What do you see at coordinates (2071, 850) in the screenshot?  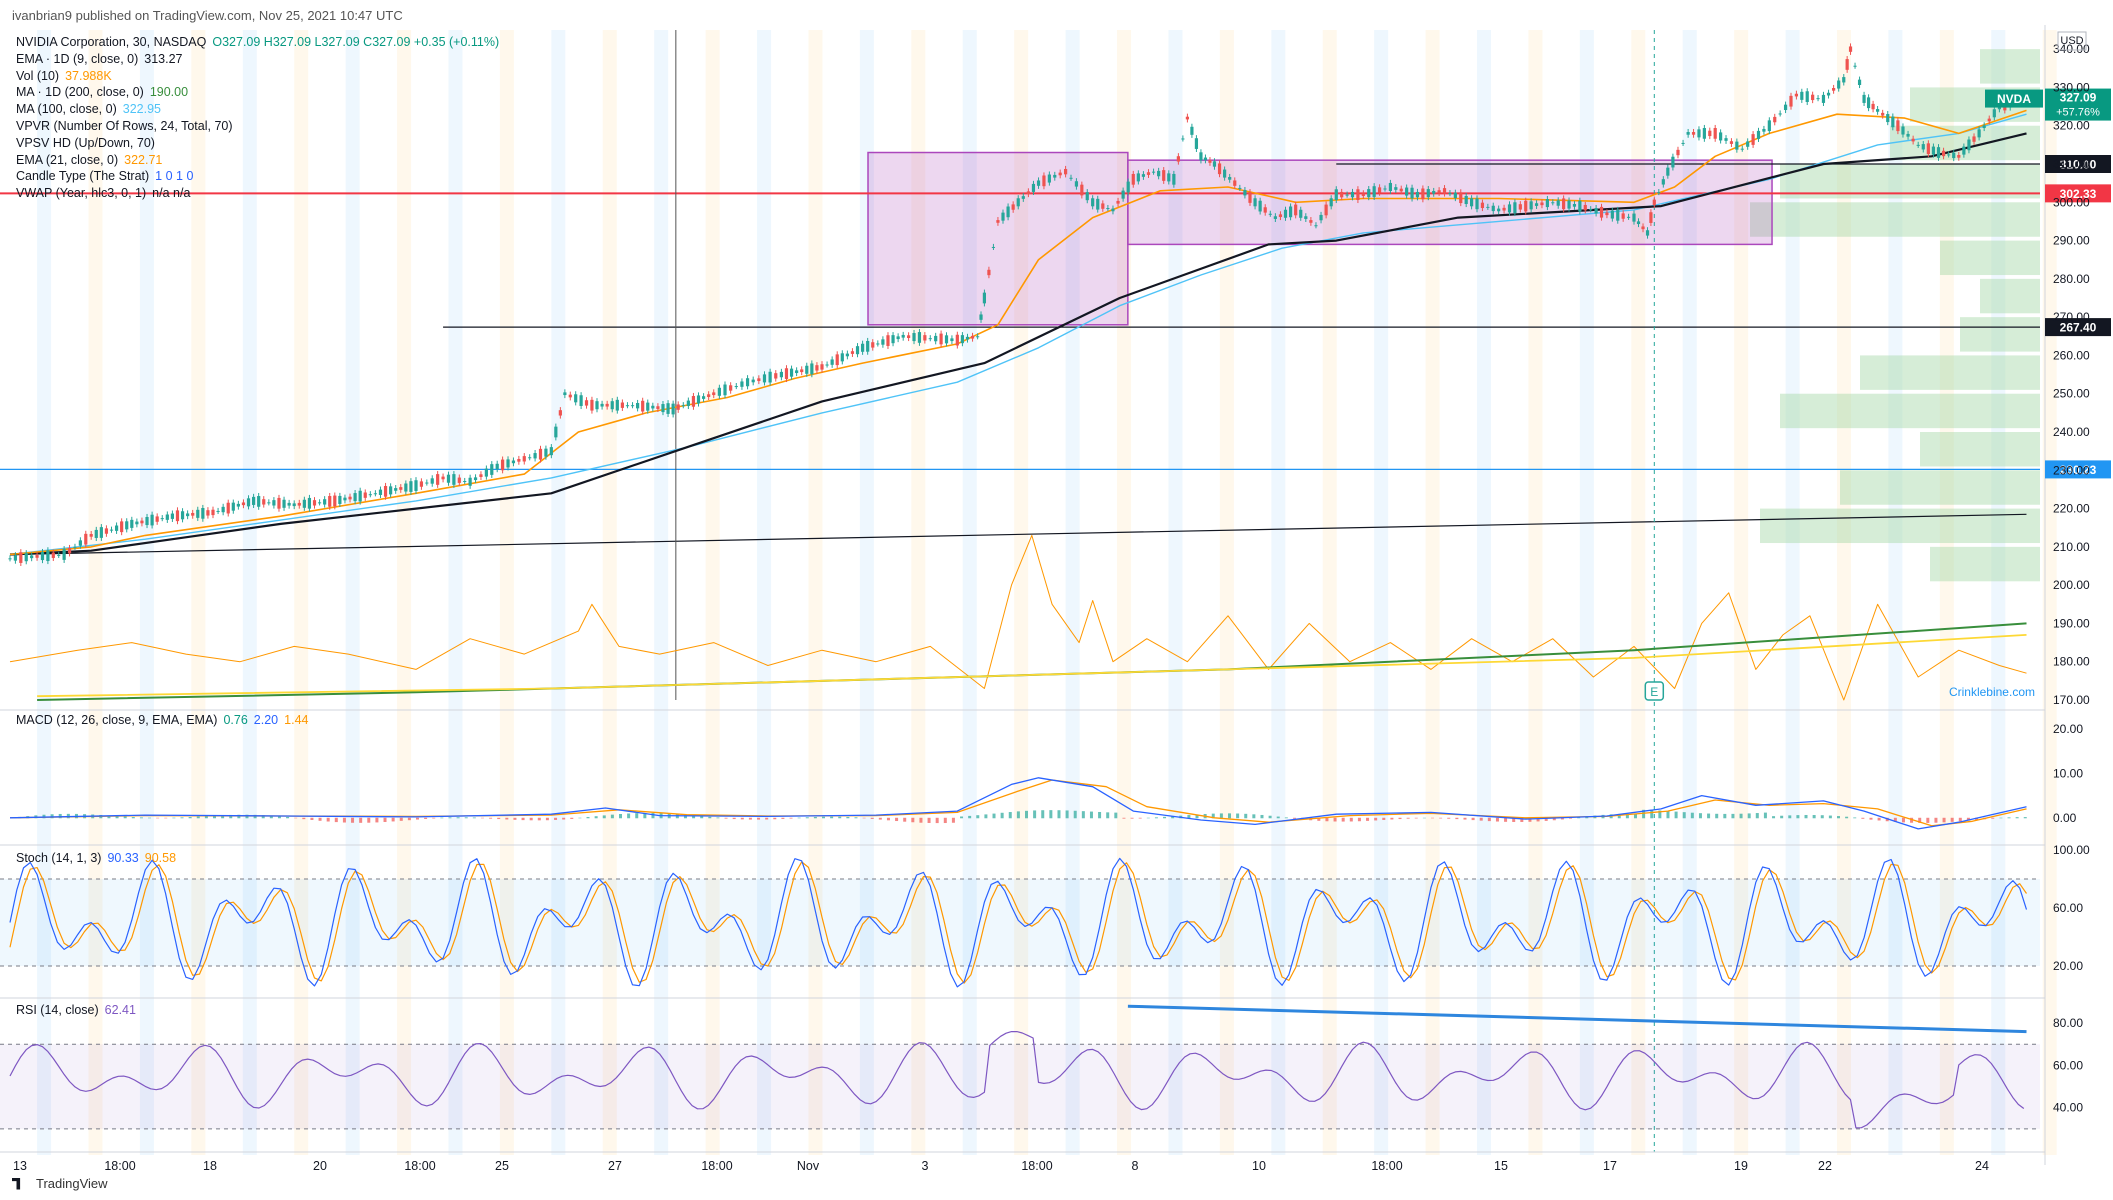 I see `stoch-axis-tick: 100.00` at bounding box center [2071, 850].